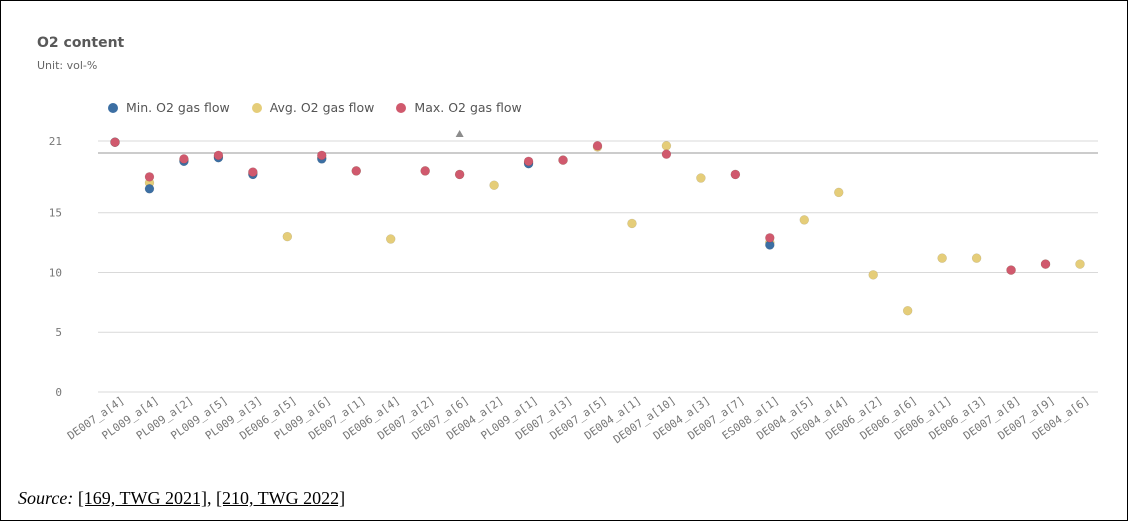 This screenshot has width=1128, height=521. What do you see at coordinates (401, 107) in the screenshot?
I see `legend-dot-max` at bounding box center [401, 107].